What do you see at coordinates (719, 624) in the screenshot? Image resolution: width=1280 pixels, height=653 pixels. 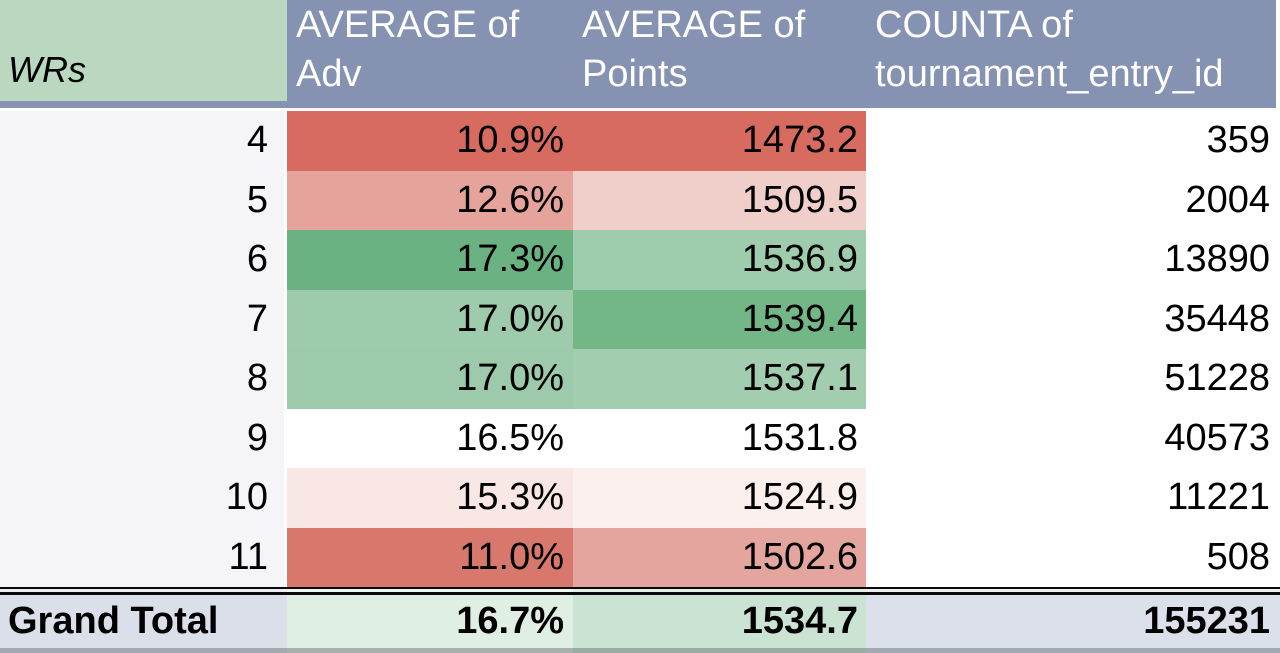 I see `grand-total-points-cell: 1534.7` at bounding box center [719, 624].